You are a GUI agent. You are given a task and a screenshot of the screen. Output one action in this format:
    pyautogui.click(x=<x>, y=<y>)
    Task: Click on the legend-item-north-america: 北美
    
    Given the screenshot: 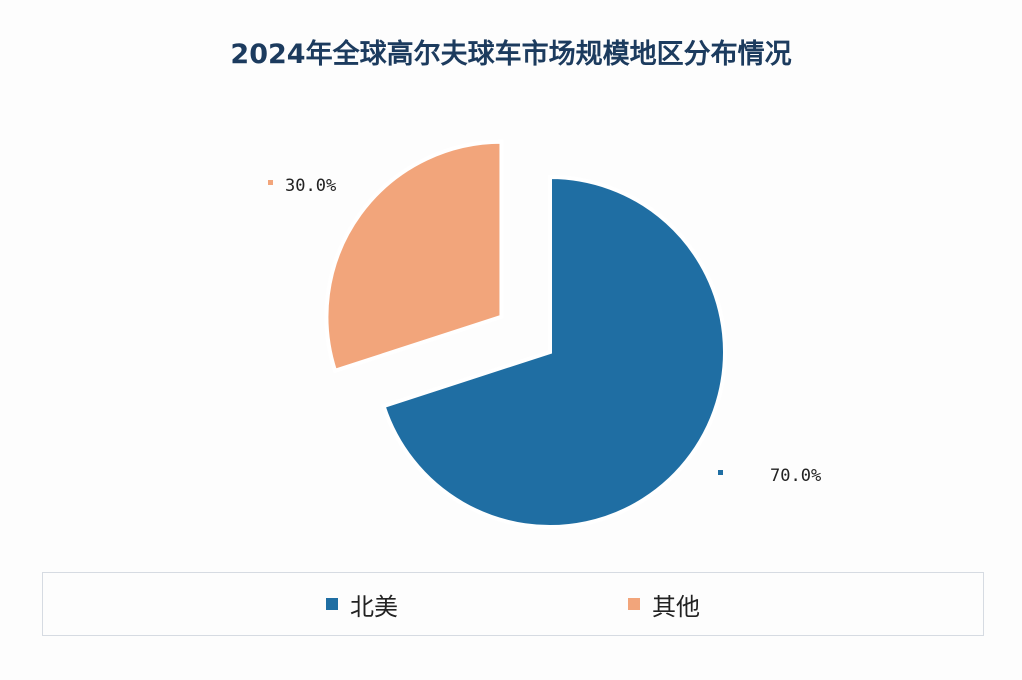 What is the action you would take?
    pyautogui.click(x=362, y=604)
    